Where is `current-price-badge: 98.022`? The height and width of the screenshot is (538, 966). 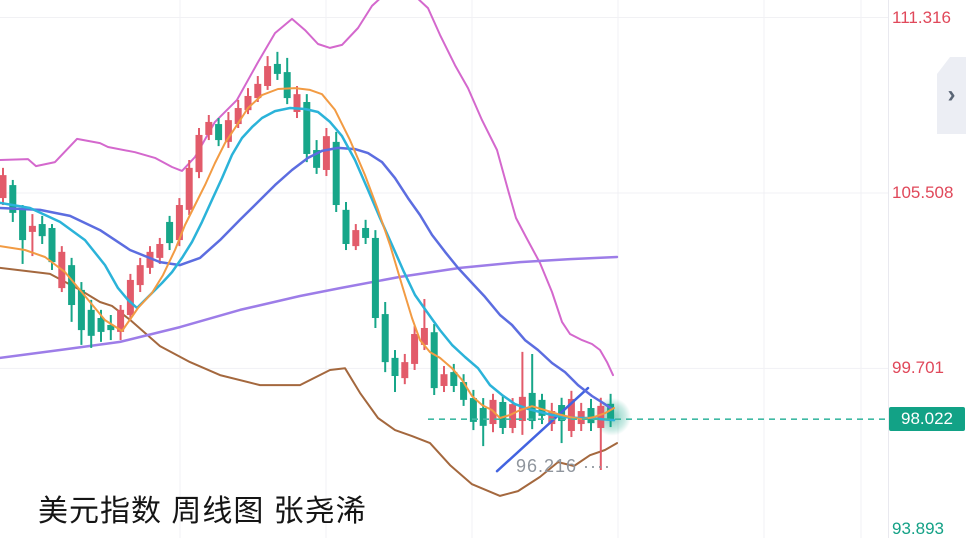
current-price-badge: 98.022 is located at coordinates (927, 419).